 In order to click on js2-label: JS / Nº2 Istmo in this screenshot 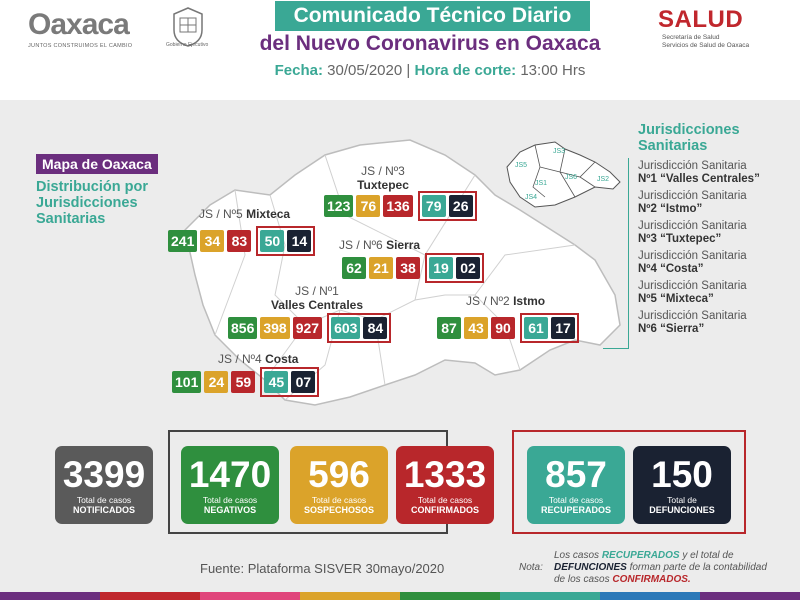, I will do `click(505, 301)`.